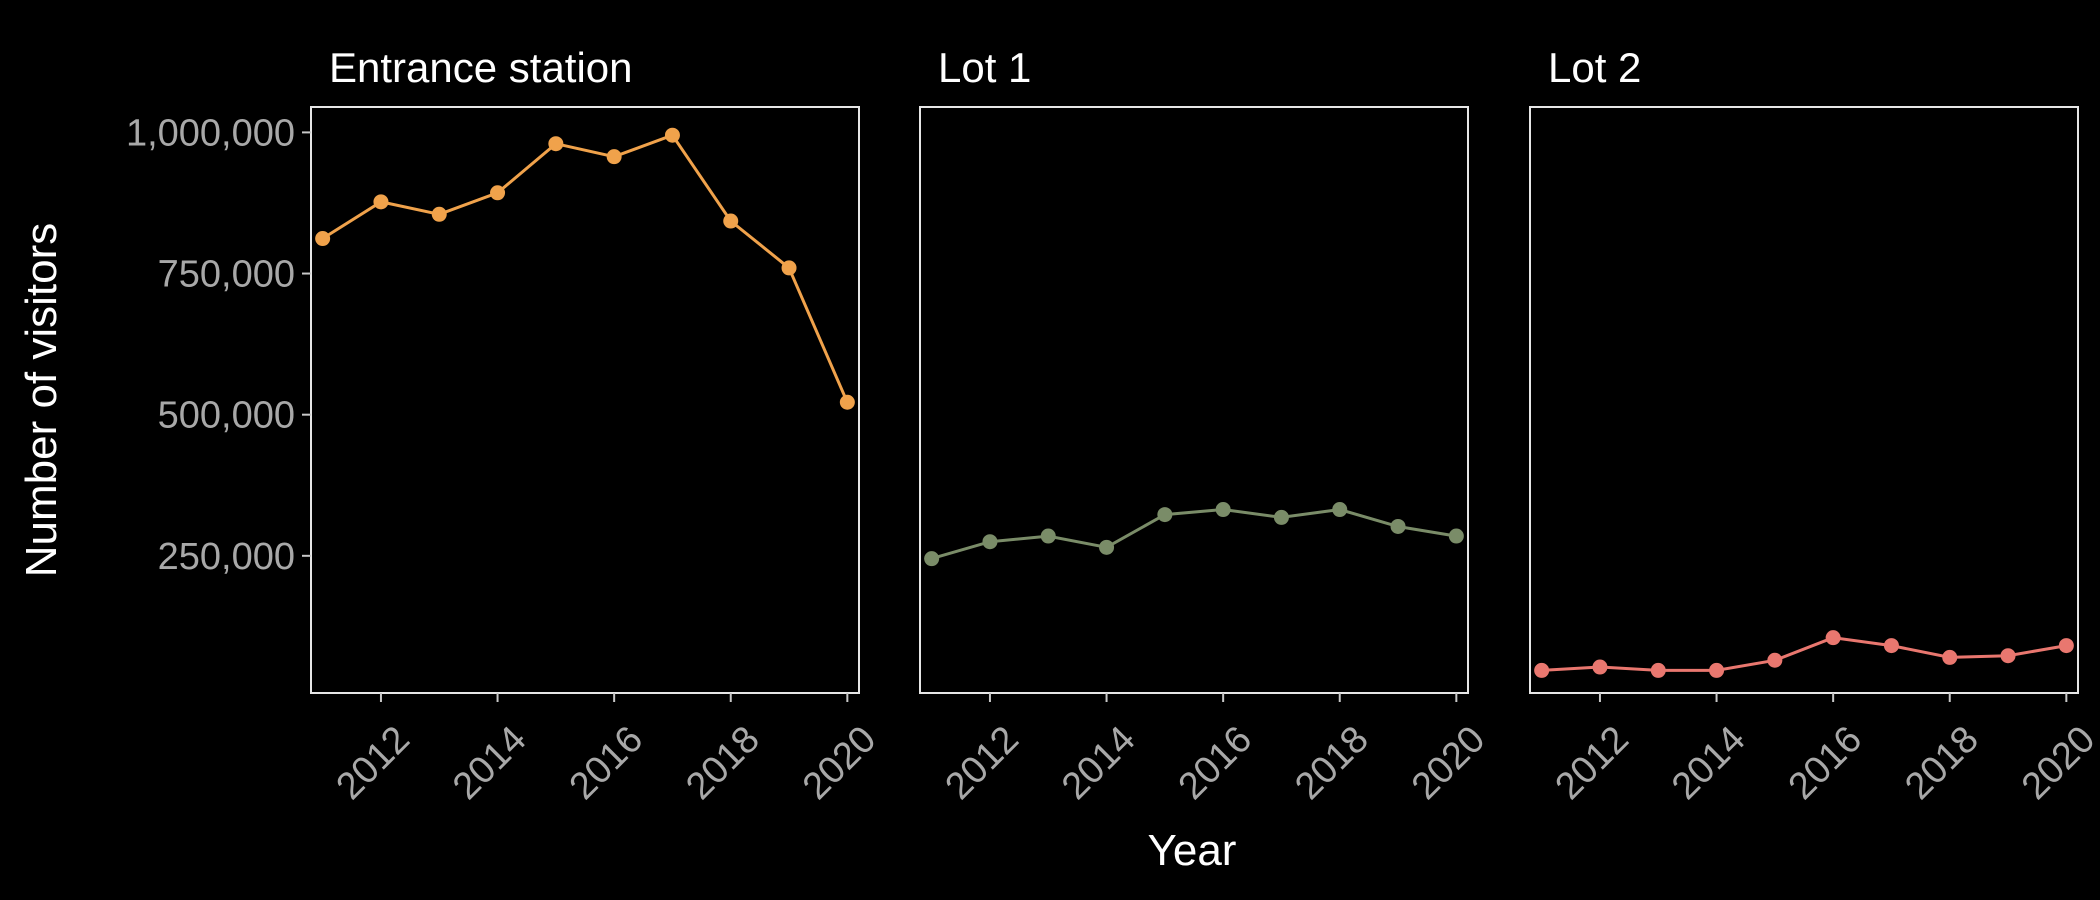 The height and width of the screenshot is (900, 2100). What do you see at coordinates (1192, 850) in the screenshot?
I see `x-axis-title: Year` at bounding box center [1192, 850].